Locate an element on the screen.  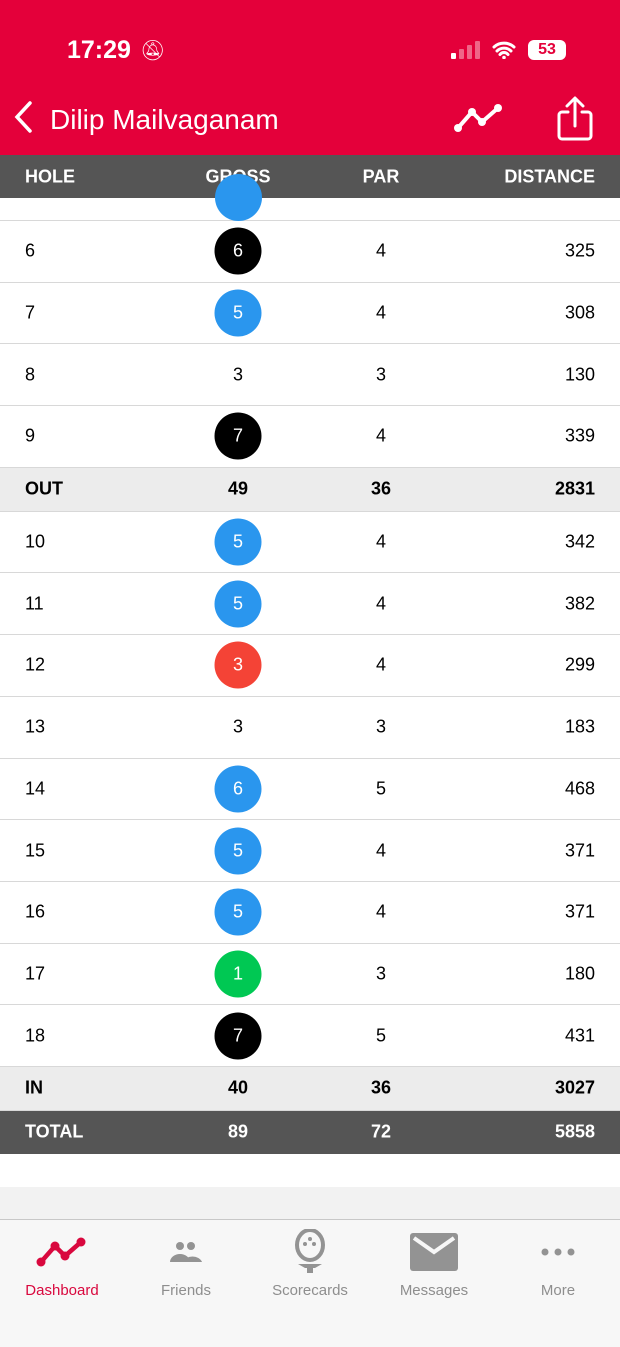
status-icons: 53 is located at coordinates (508, 50).